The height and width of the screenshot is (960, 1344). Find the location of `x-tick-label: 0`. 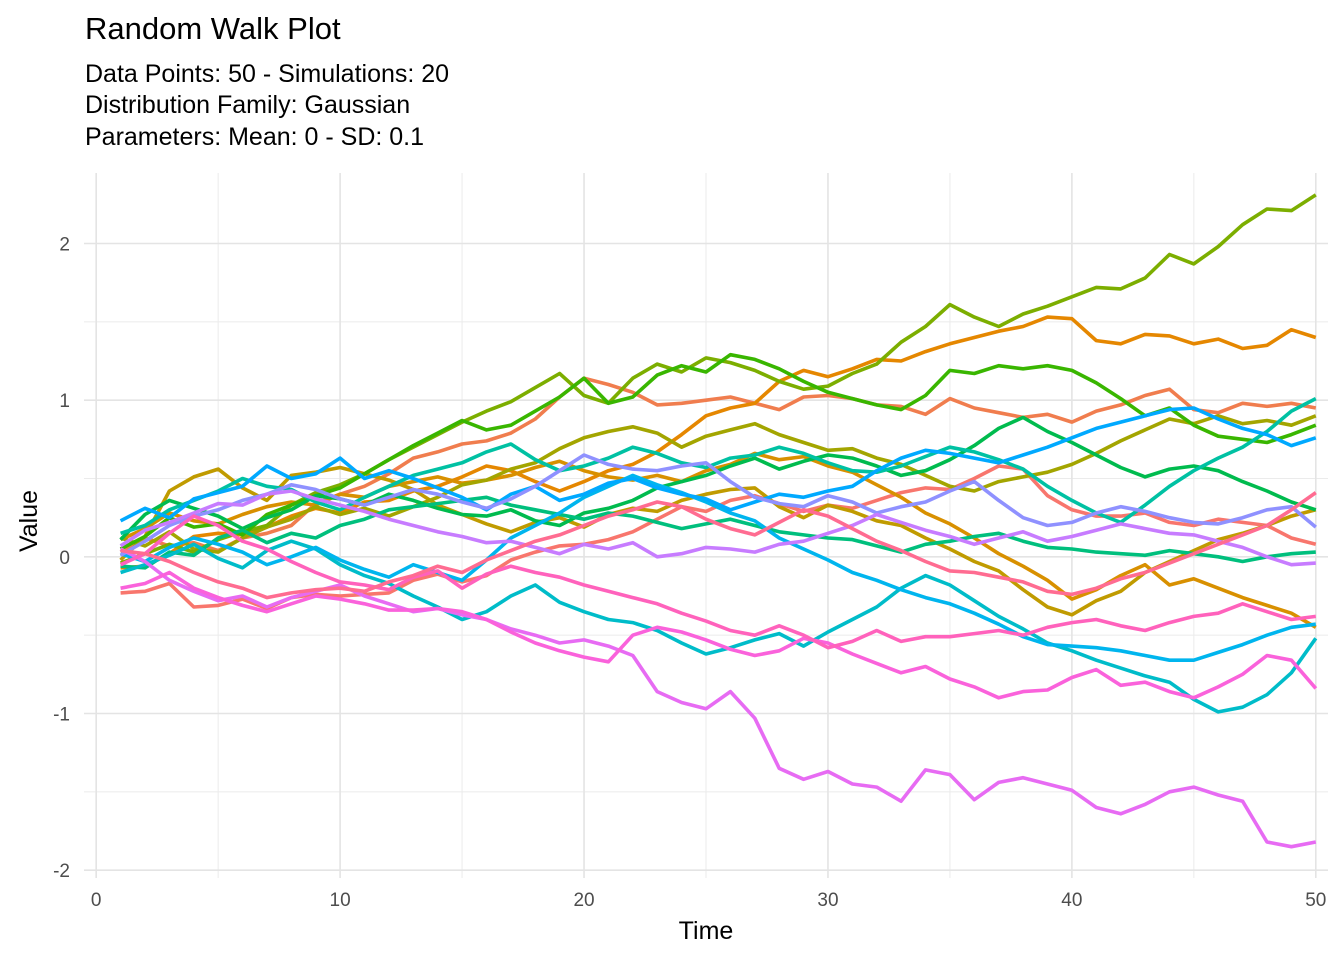

x-tick-label: 0 is located at coordinates (96, 900).